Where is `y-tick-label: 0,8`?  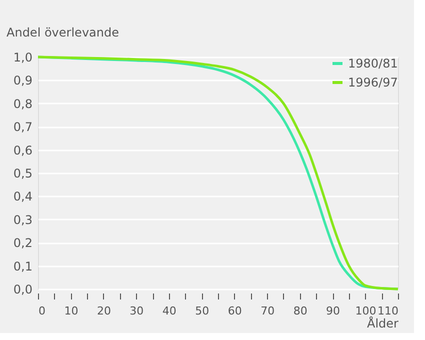
y-tick-label: 0,8 is located at coordinates (22, 103).